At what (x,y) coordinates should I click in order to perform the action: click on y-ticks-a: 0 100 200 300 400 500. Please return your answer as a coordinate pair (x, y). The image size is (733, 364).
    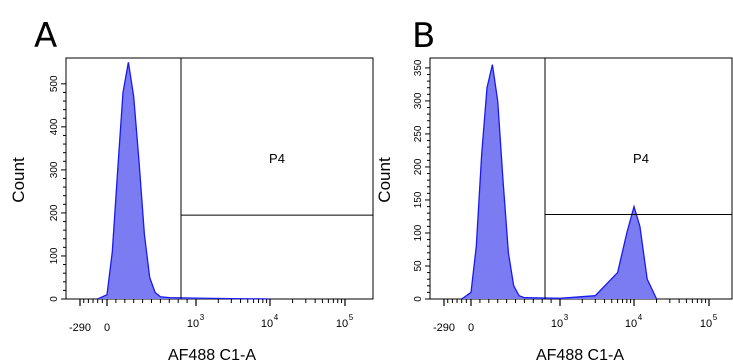
    Looking at the image, I should click on (57, 188).